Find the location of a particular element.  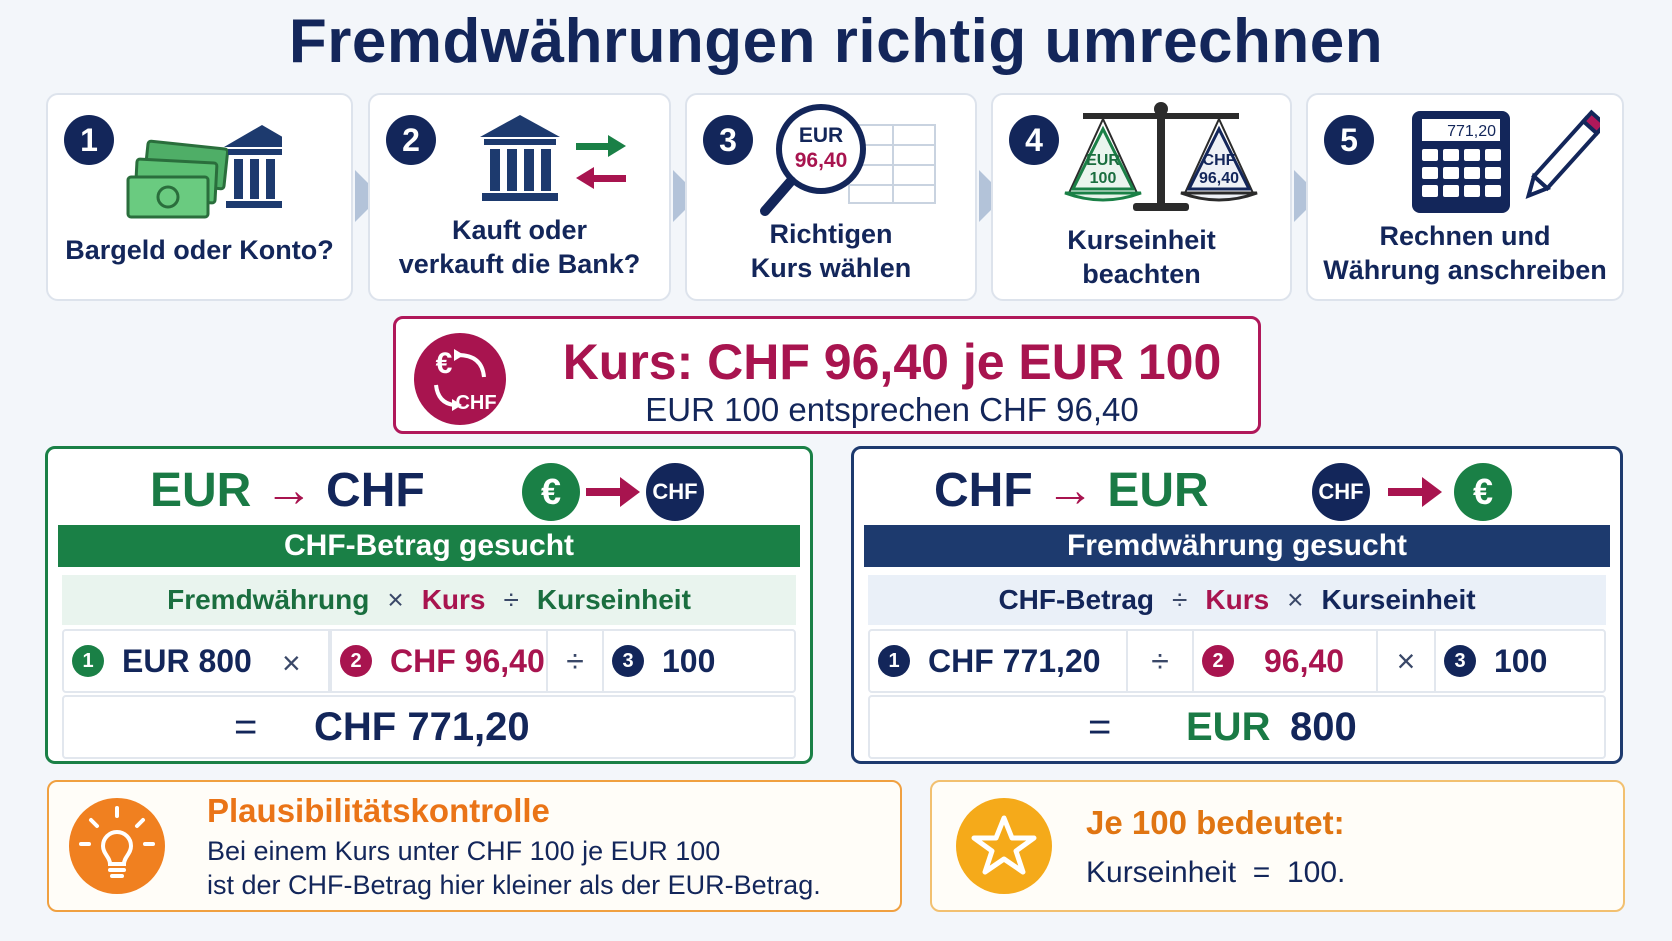

step-label-line-2: beachten is located at coordinates (1141, 274).